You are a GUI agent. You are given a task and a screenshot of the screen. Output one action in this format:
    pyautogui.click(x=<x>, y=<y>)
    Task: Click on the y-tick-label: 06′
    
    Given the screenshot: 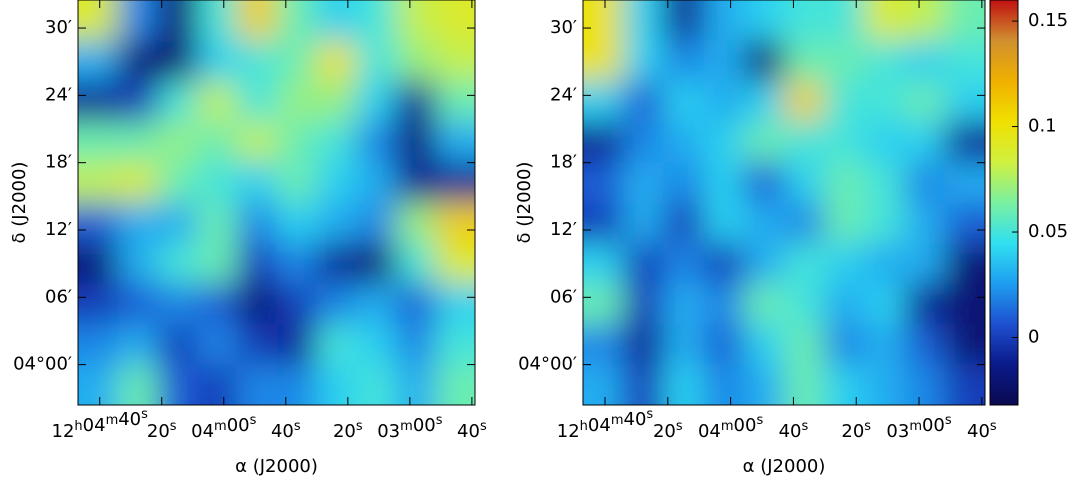 What is the action you would take?
    pyautogui.click(x=58, y=296)
    